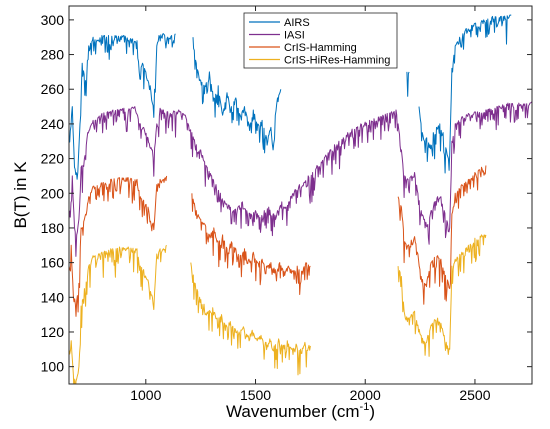  Describe the element at coordinates (53, 124) in the screenshot. I see `y-tick-label: 240` at that location.